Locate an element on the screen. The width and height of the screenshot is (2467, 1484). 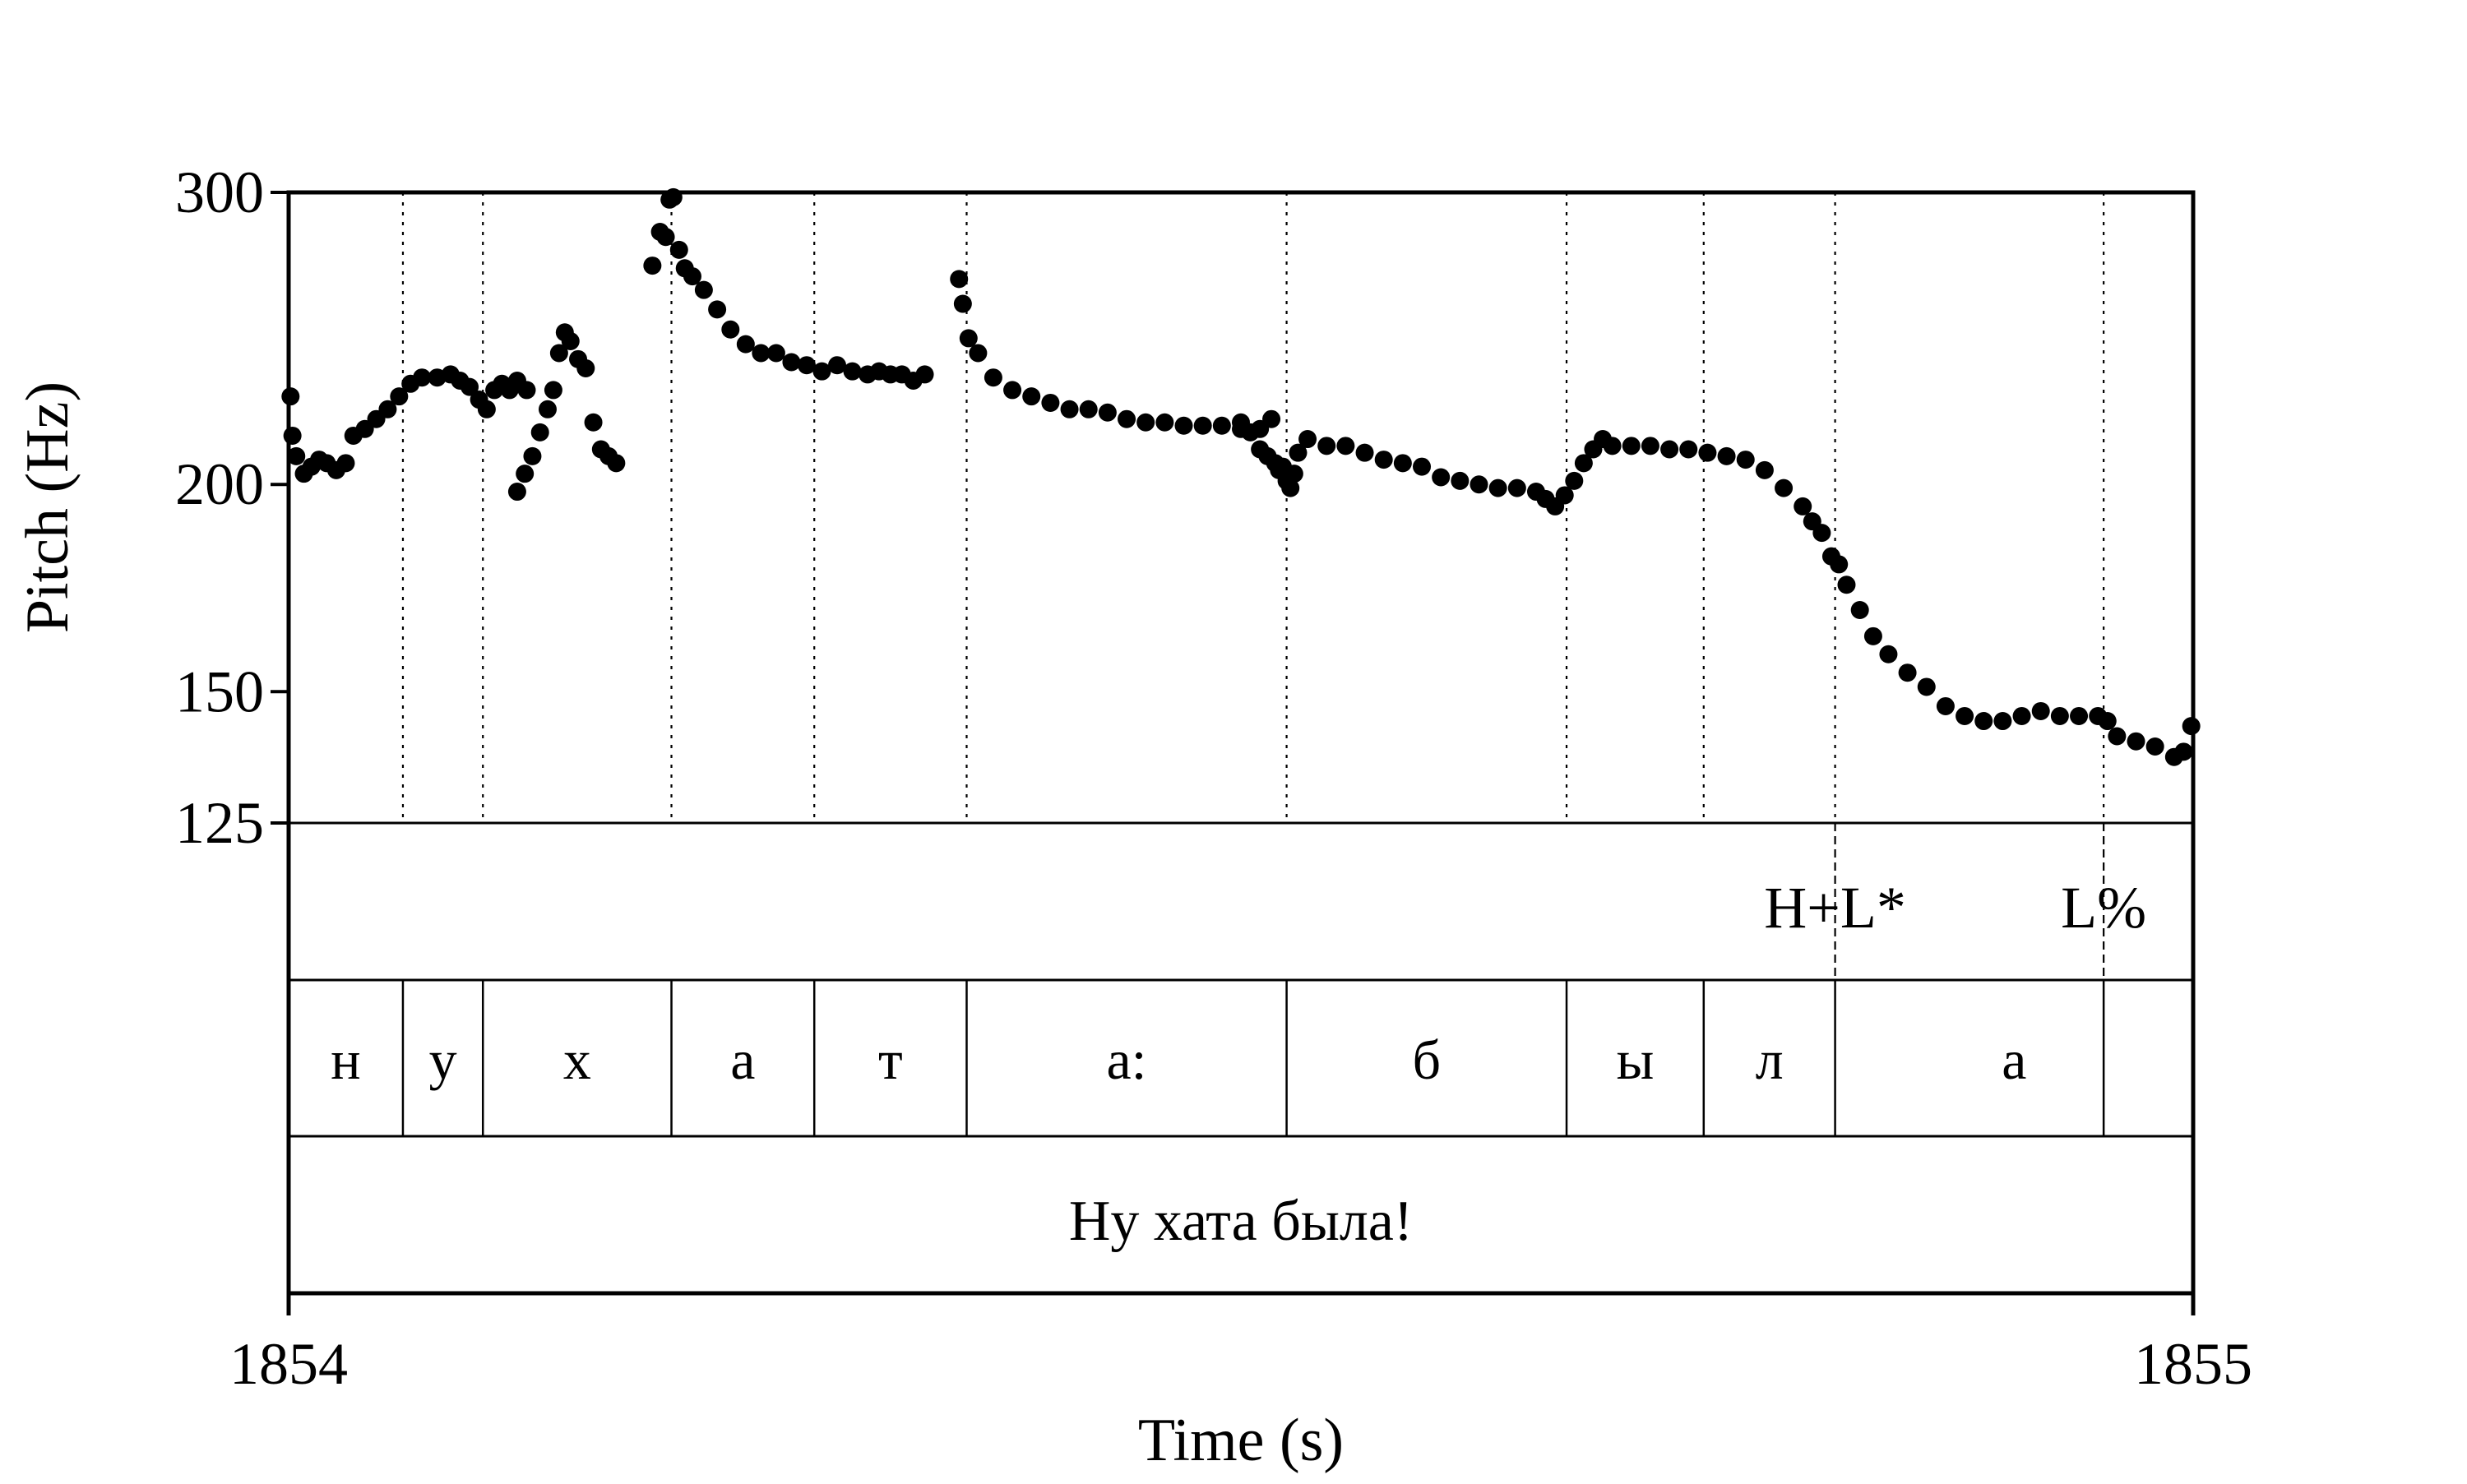
y-tick-label-150: 150 is located at coordinates (220, 692).